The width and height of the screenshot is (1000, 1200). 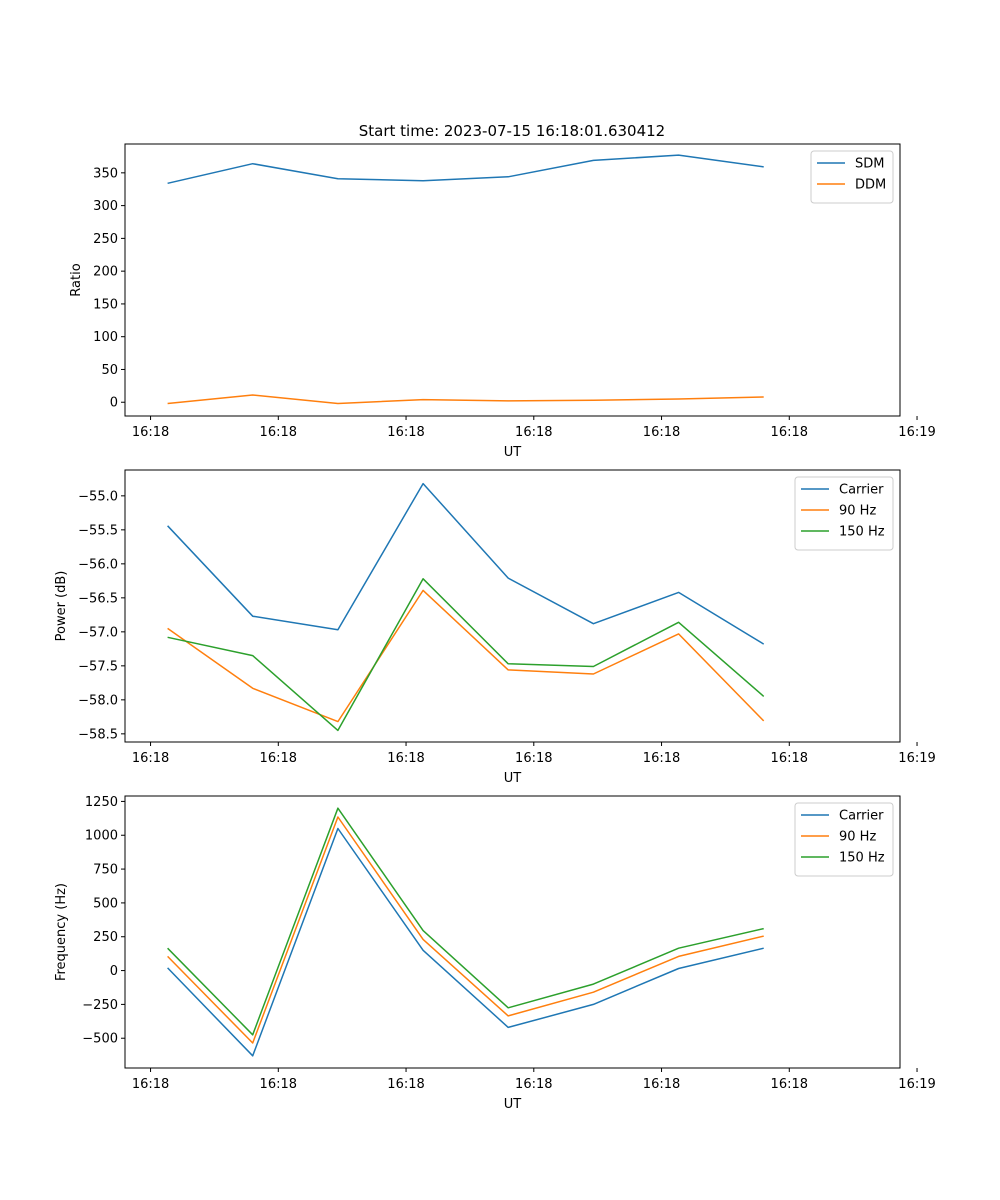 I want to click on ratio-y-tick-label: 350, so click(x=105, y=173).